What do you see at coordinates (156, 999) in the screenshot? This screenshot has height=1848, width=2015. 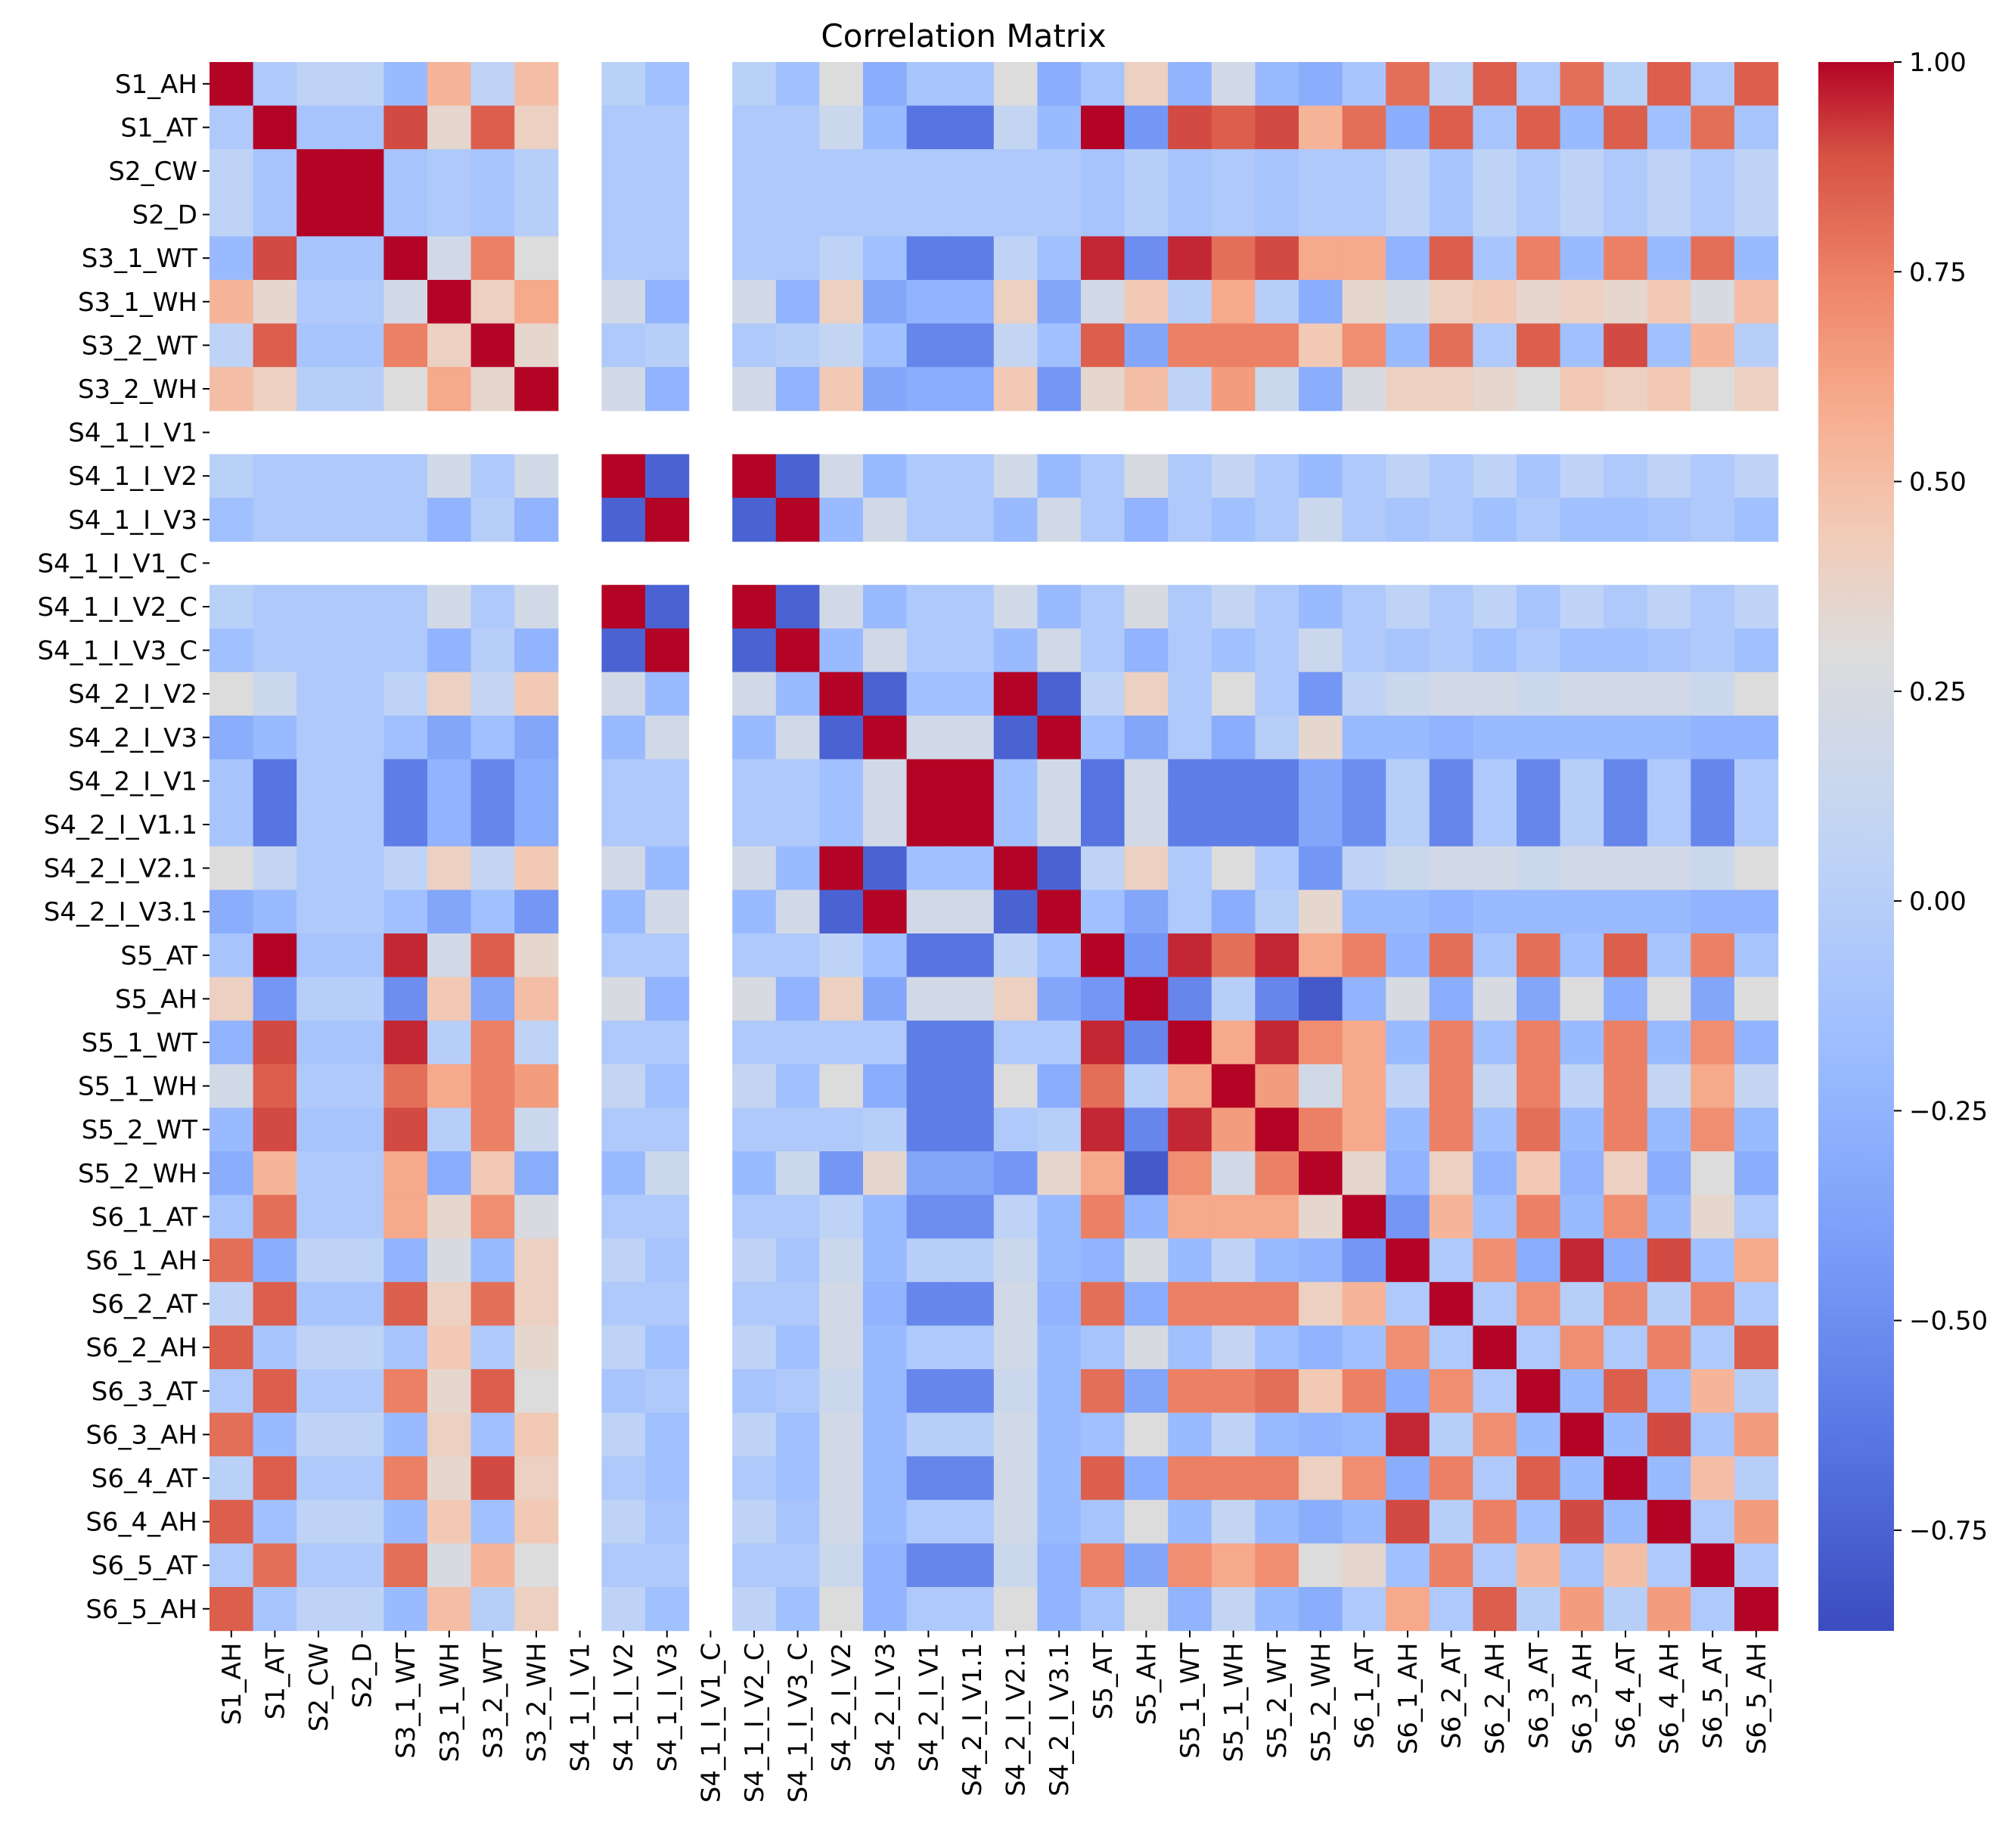 I see `y-tick-label: S5_AH` at bounding box center [156, 999].